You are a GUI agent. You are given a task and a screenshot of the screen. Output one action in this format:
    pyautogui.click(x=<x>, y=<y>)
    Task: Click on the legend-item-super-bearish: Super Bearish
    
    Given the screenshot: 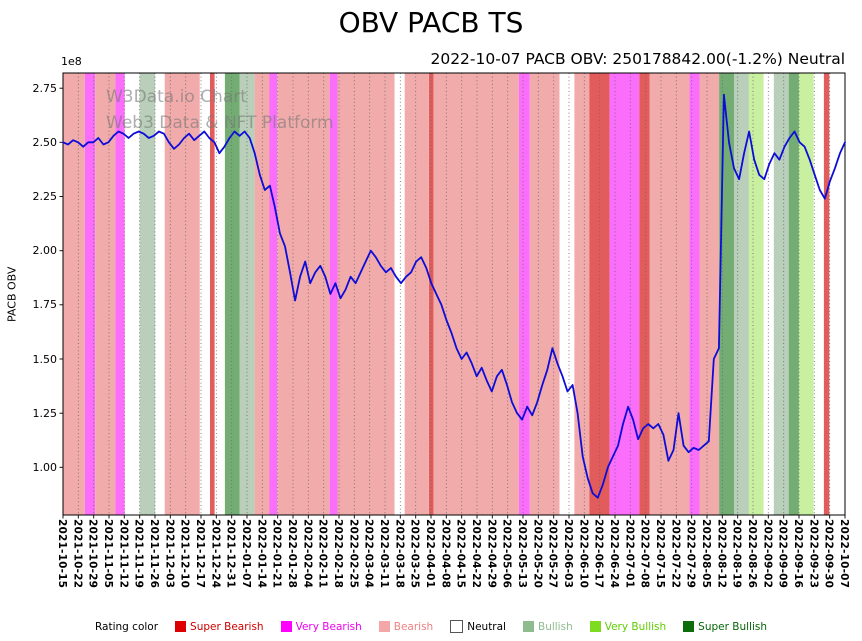 What is the action you would take?
    pyautogui.click(x=219, y=627)
    